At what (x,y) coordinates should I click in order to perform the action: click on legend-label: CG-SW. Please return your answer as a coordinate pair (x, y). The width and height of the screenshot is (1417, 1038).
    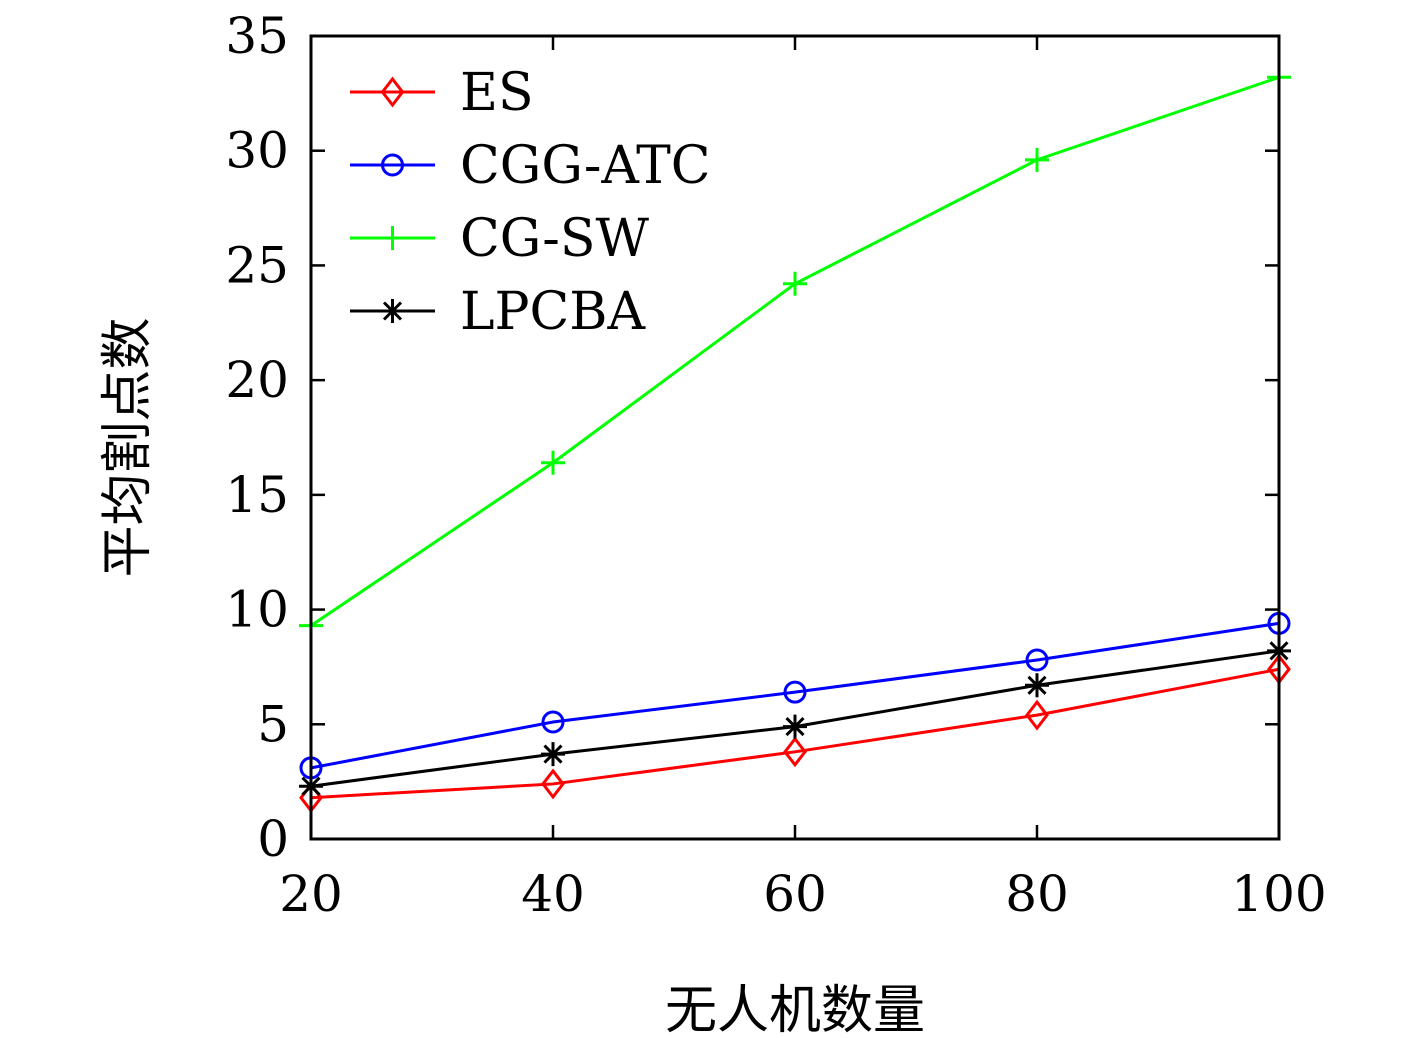
    Looking at the image, I should click on (554, 239).